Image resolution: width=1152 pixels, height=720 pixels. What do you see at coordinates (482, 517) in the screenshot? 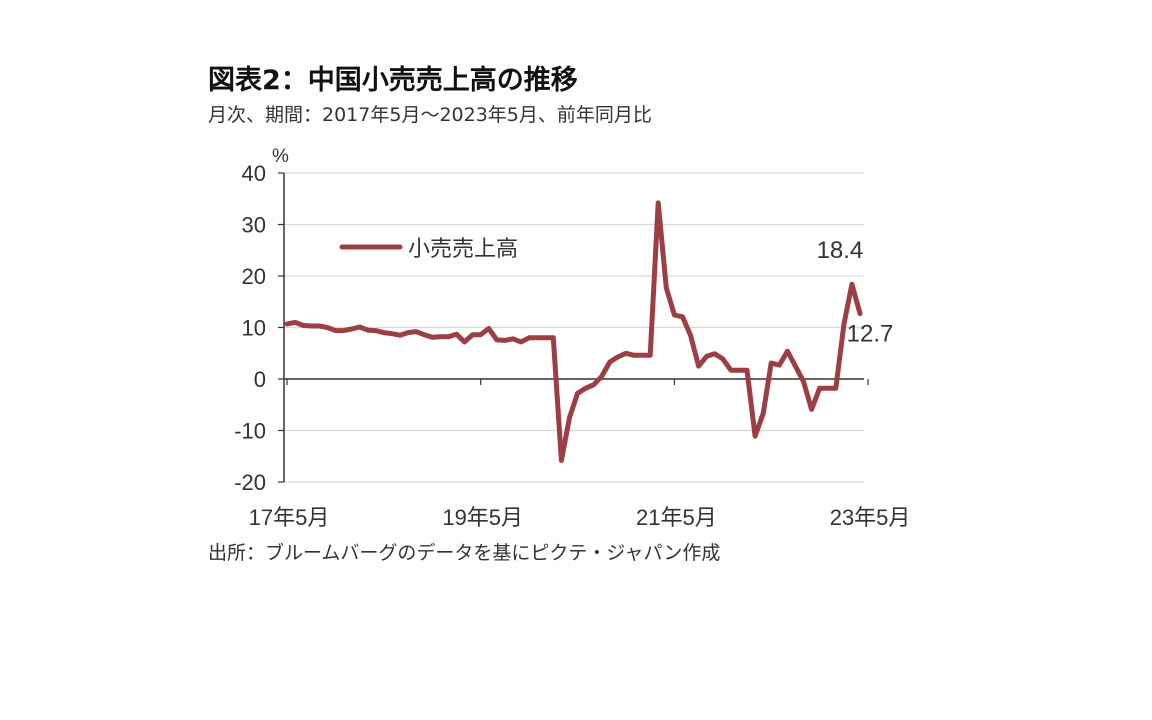
I see `x-tick-label: 19年5月` at bounding box center [482, 517].